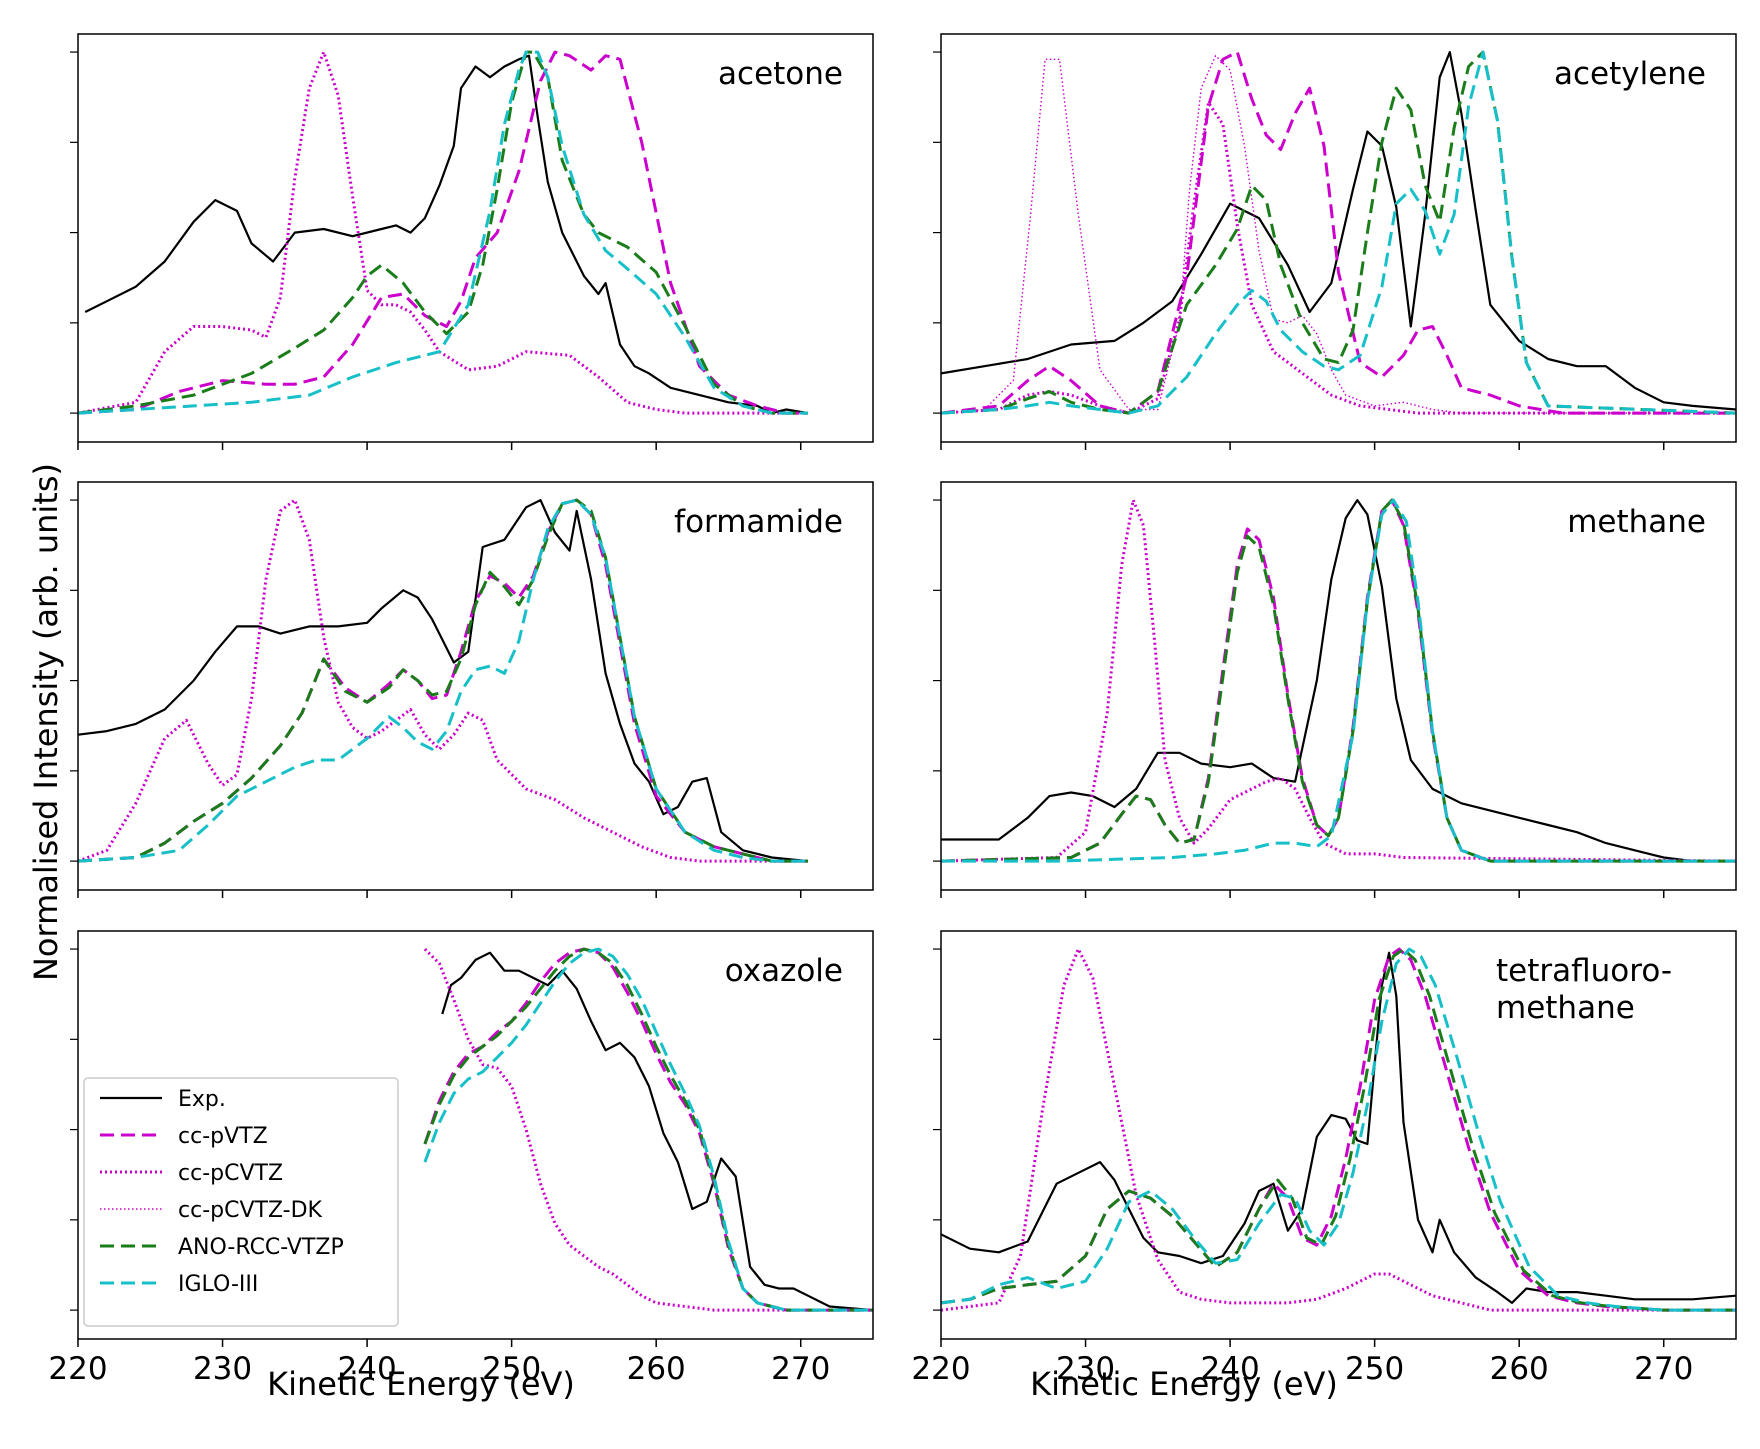 This screenshot has height=1449, width=1760. I want to click on panel-acetylene: acetylene, so click(1335, 241).